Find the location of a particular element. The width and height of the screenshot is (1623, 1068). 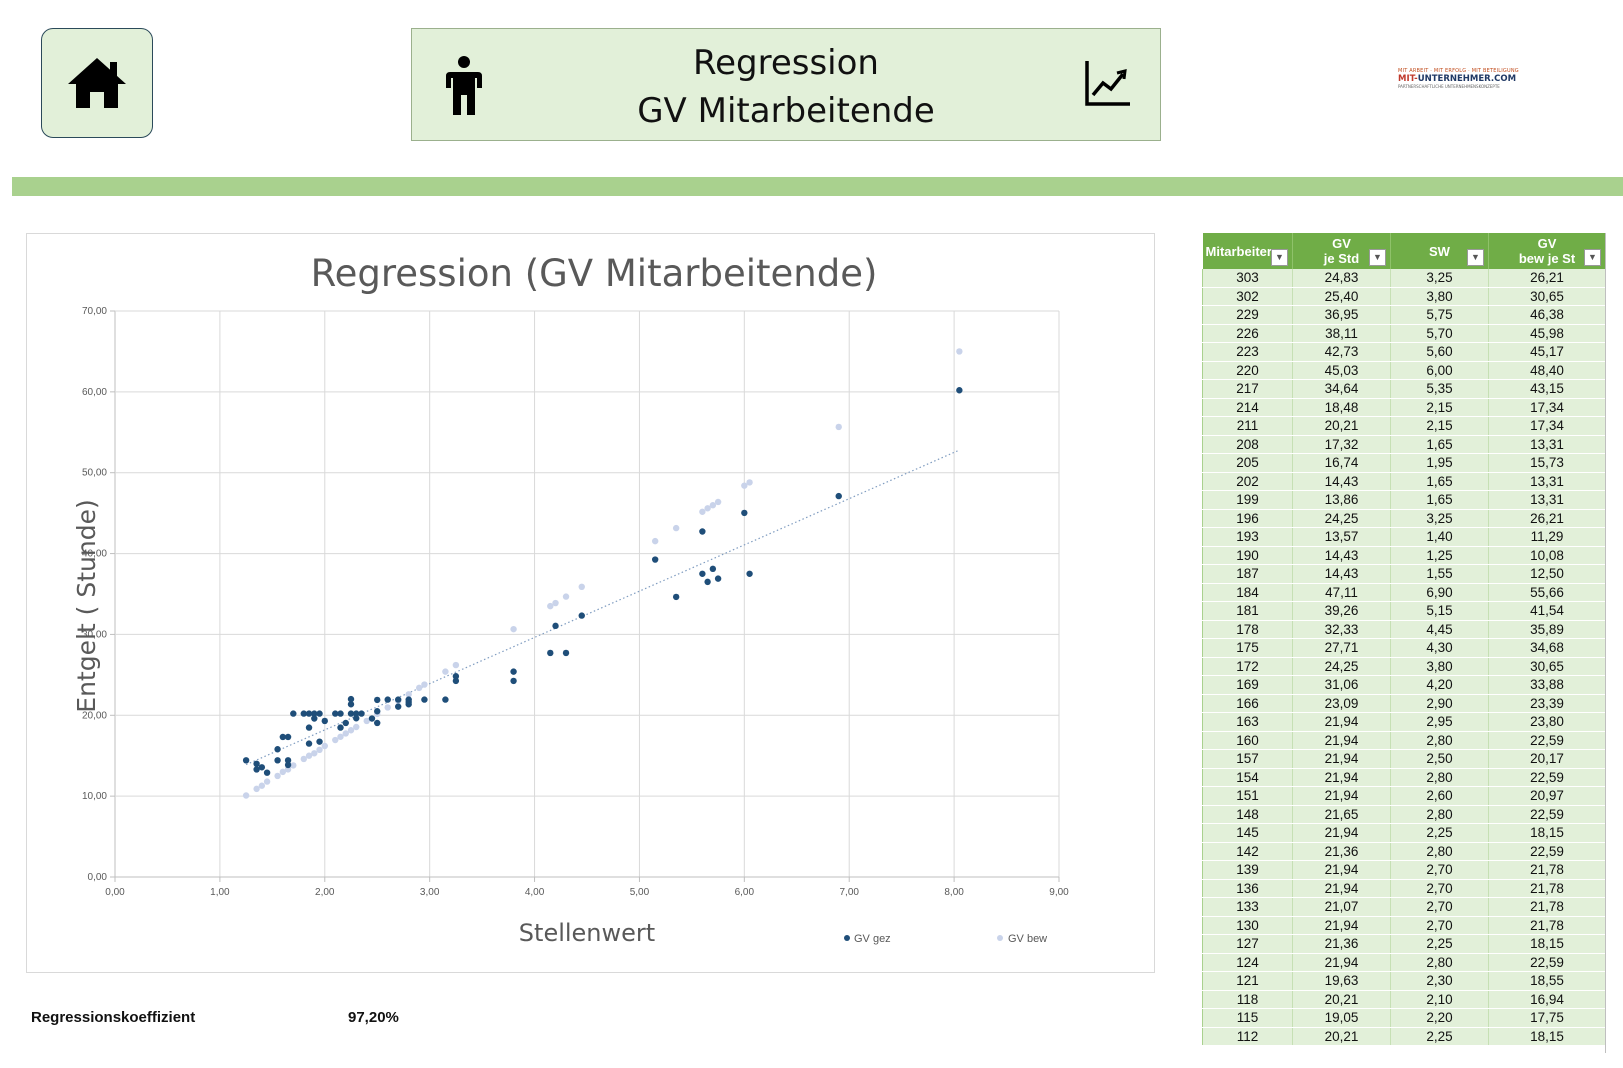

table-cell: 24,83 is located at coordinates (1341, 278).